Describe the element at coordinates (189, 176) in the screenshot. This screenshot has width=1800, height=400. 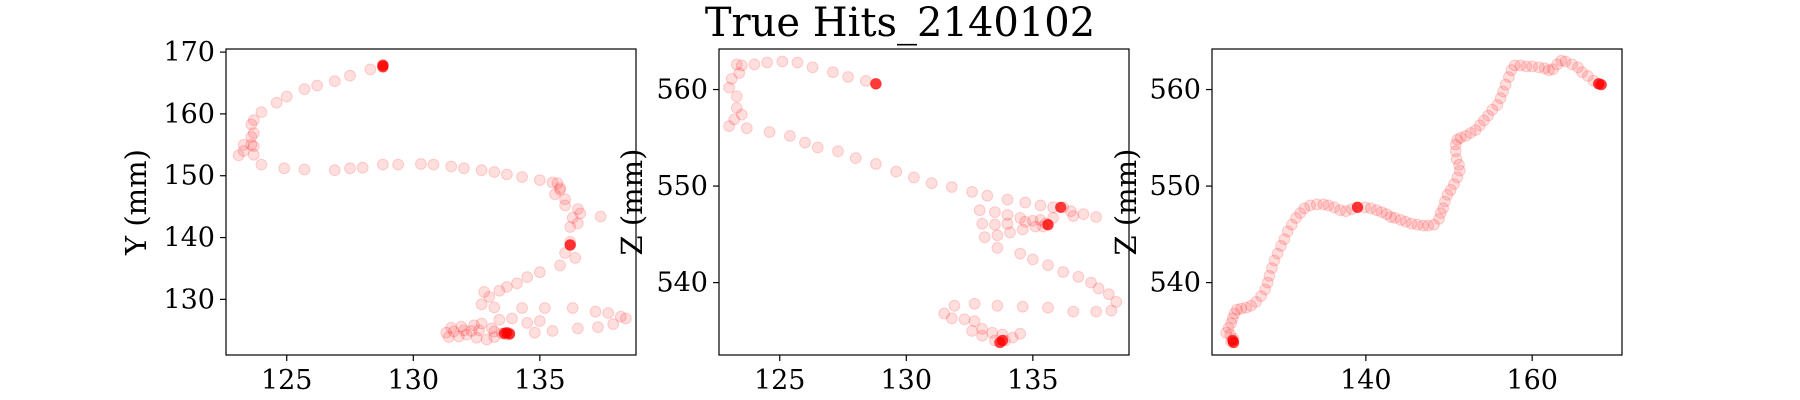
I see `y-tick-label: 150` at that location.